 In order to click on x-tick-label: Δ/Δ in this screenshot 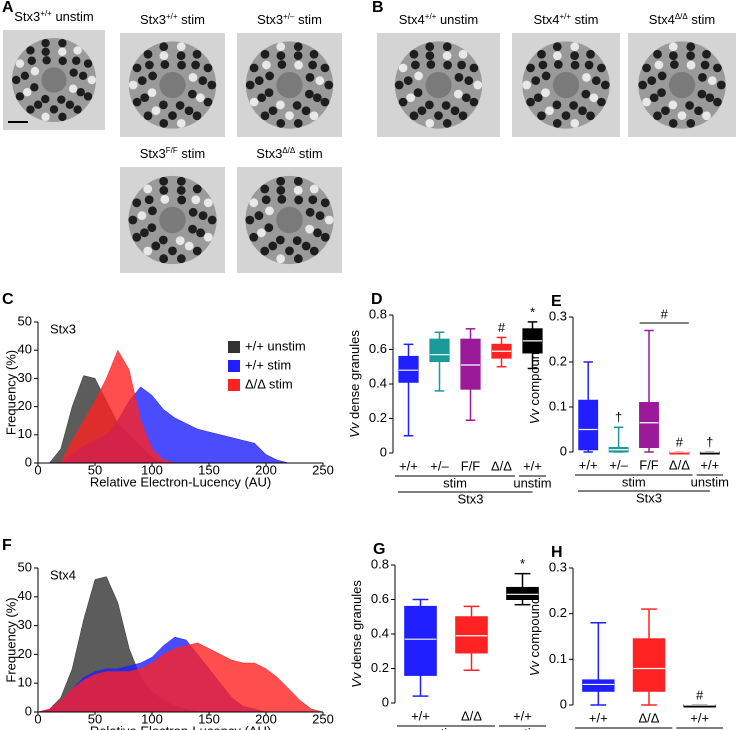, I will do `click(679, 464)`.